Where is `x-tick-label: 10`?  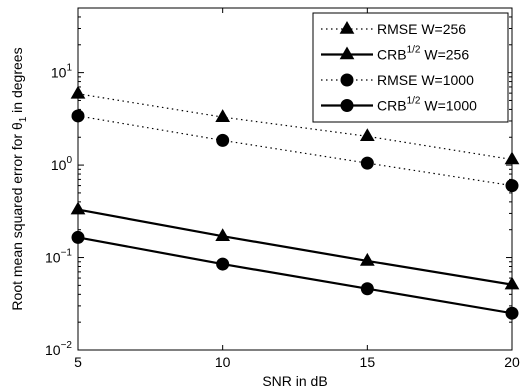
x-tick-label: 10 is located at coordinates (223, 362).